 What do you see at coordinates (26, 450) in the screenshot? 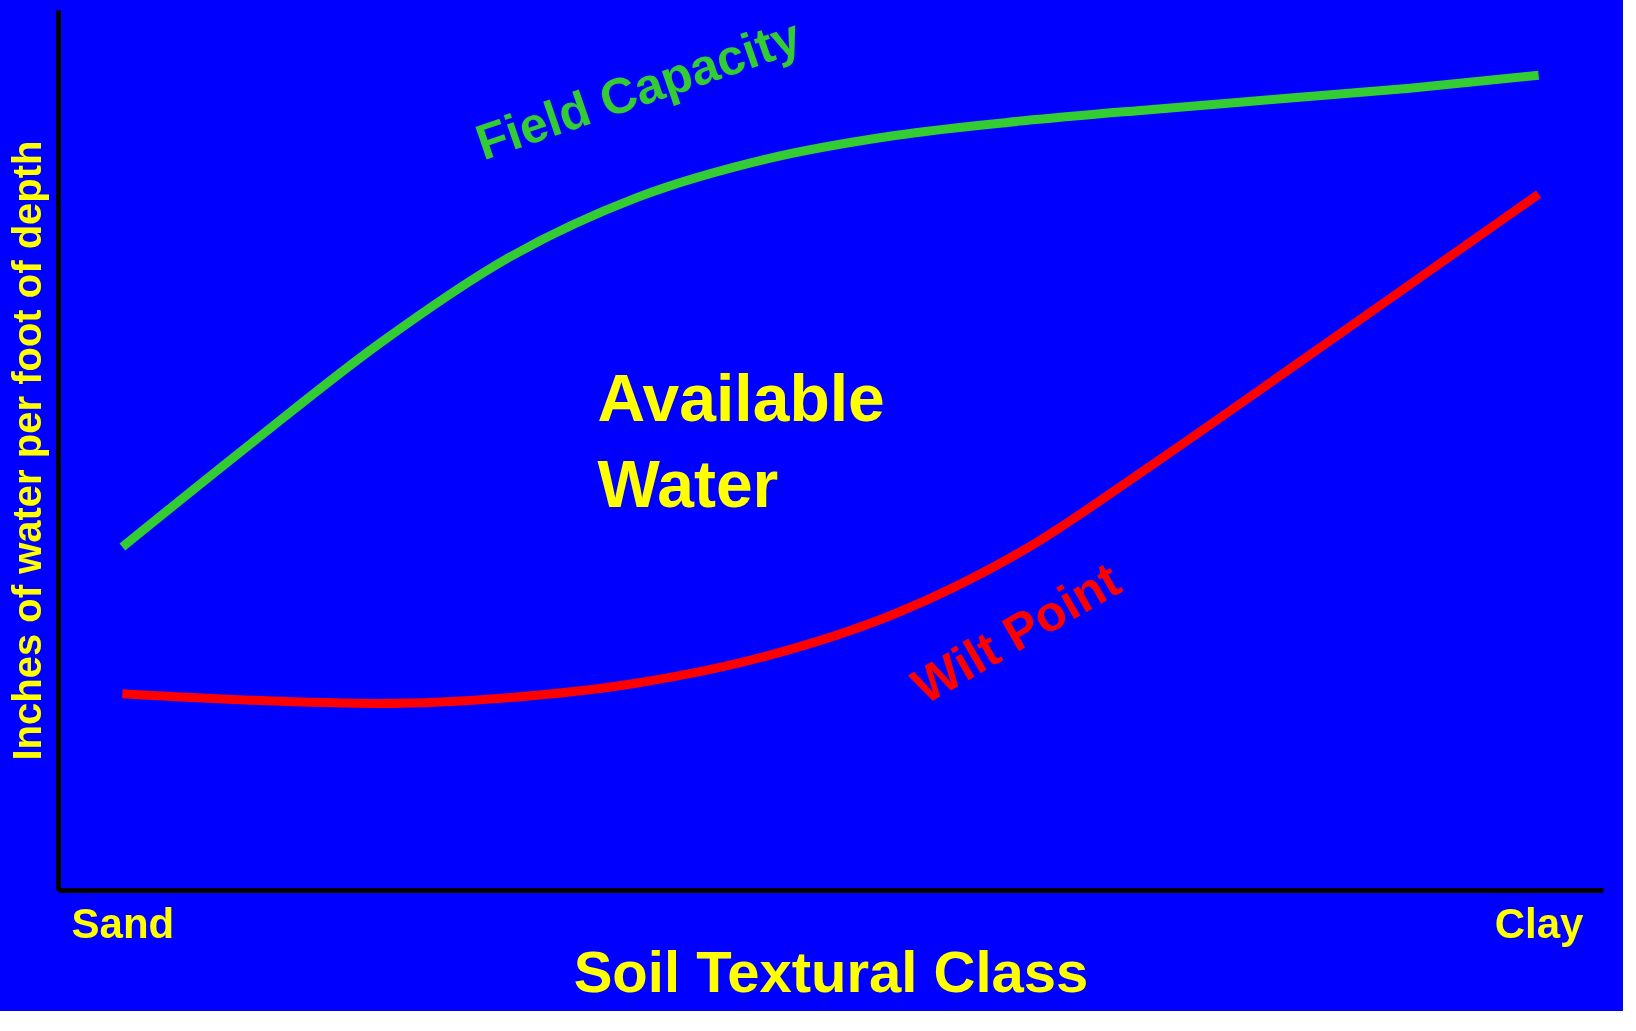
I see `y-axis-title: Inches of water per foot of depth` at bounding box center [26, 450].